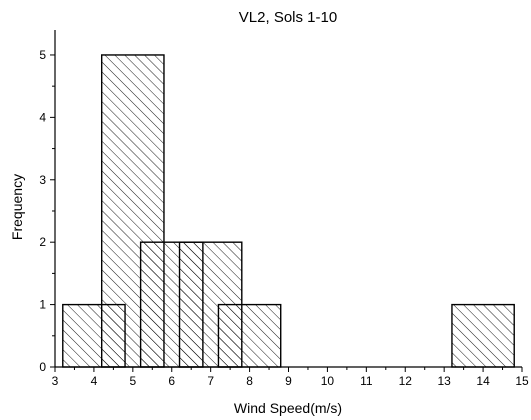 Image resolution: width=531 pixels, height=420 pixels. I want to click on x-tick-label: 4, so click(94, 381).